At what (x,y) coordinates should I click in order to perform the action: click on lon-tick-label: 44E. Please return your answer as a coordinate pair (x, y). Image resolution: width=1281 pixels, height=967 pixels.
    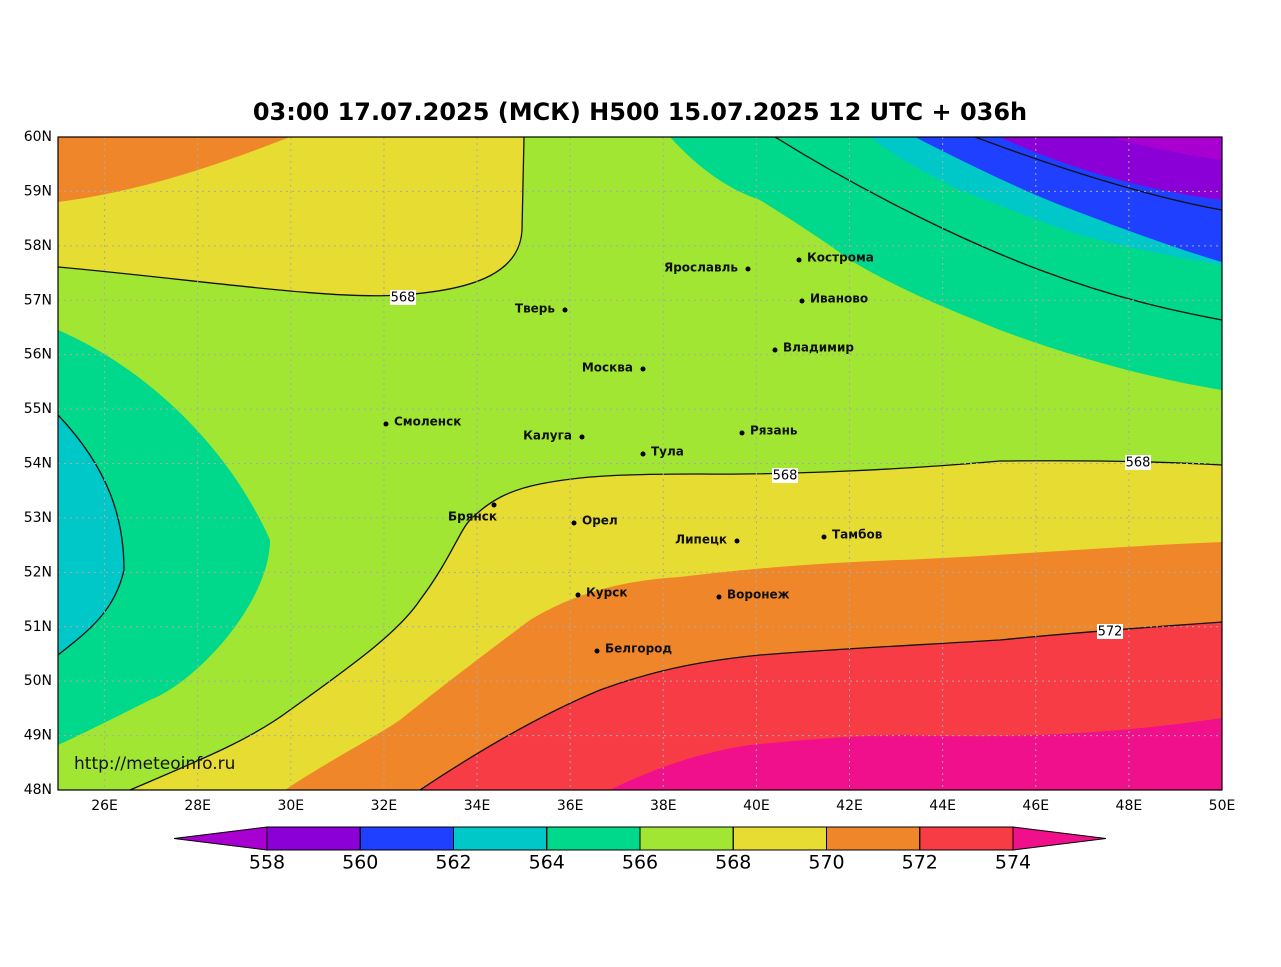
    Looking at the image, I should click on (942, 806).